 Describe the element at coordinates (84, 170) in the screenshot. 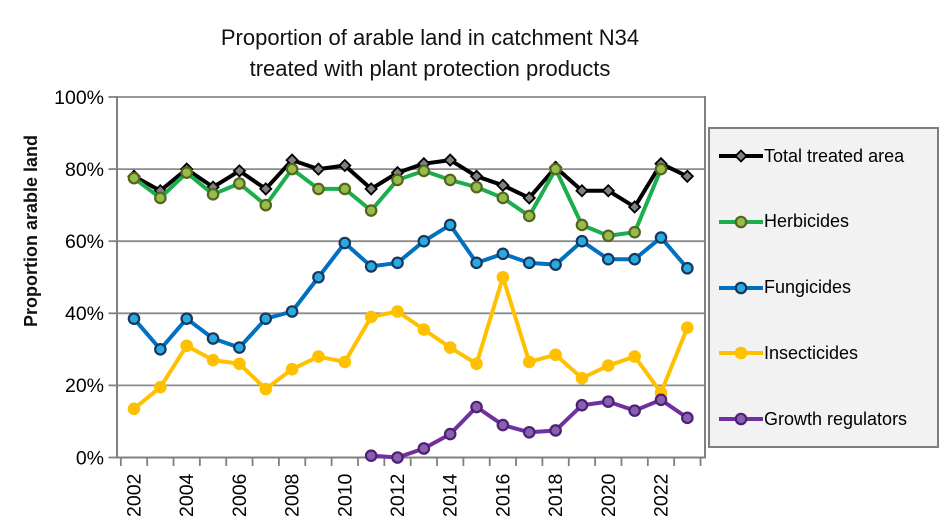

I see `y-tick-label: 80%` at that location.